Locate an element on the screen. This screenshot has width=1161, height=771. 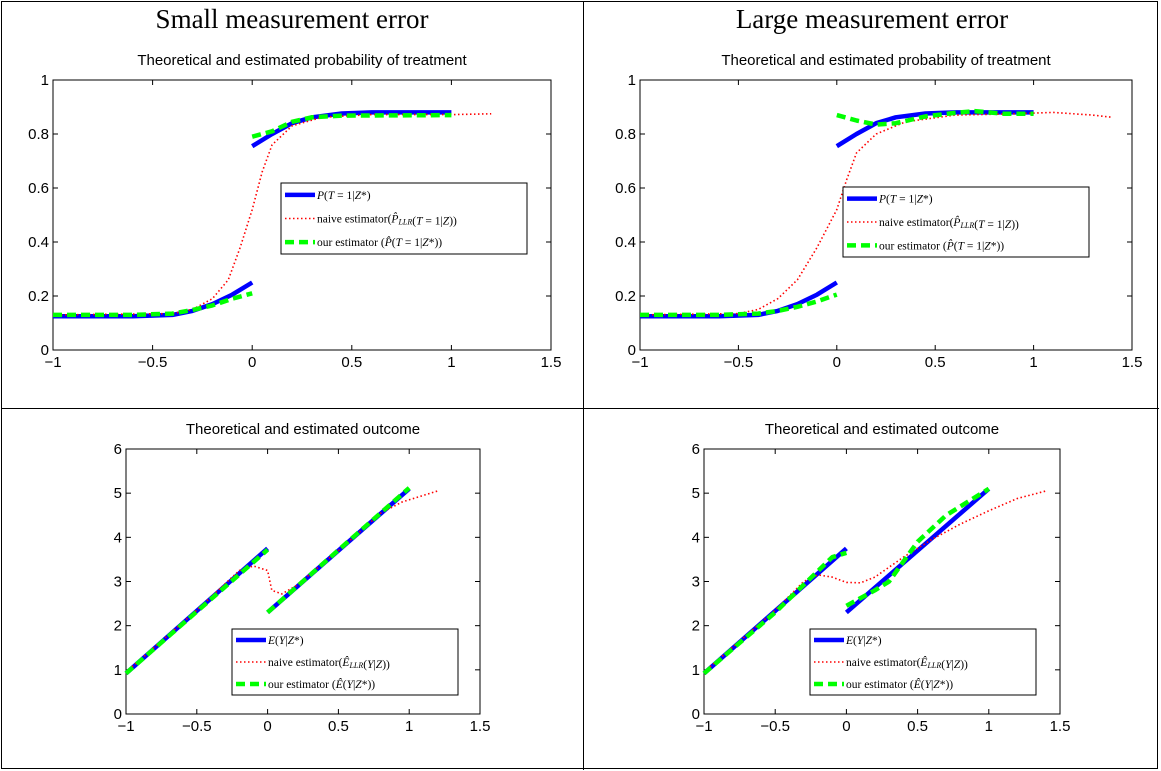
column-header-large-error: Large measurement error is located at coordinates (872, 19).